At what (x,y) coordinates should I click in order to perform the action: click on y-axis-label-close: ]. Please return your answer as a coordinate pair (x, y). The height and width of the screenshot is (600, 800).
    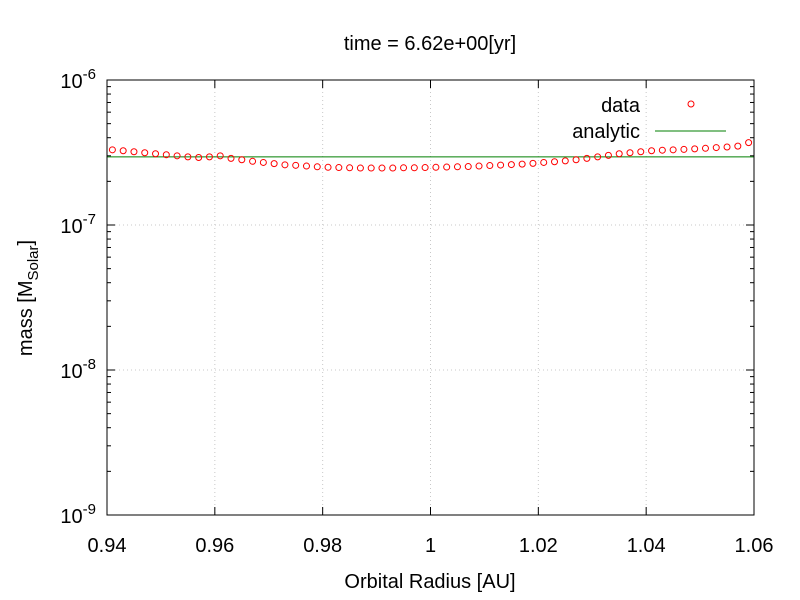
    Looking at the image, I should click on (26, 243).